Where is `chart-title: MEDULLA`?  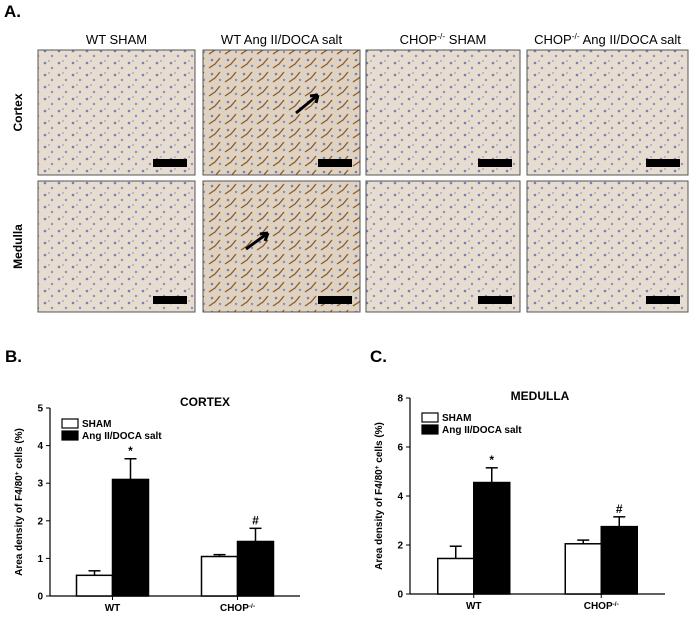 chart-title: MEDULLA is located at coordinates (540, 396).